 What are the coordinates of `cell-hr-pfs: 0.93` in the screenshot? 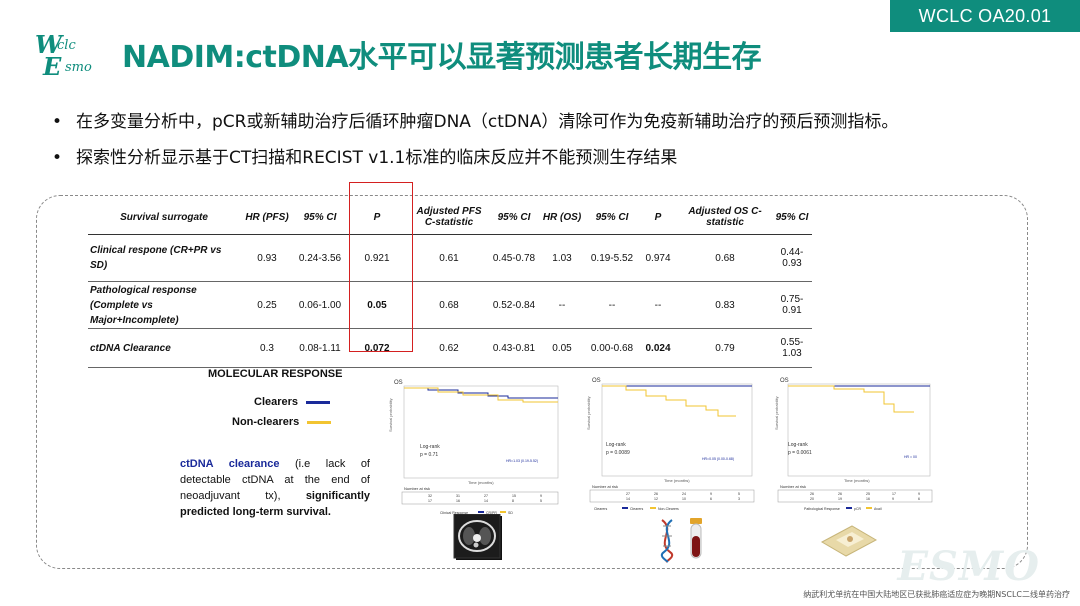 It's located at (267, 258).